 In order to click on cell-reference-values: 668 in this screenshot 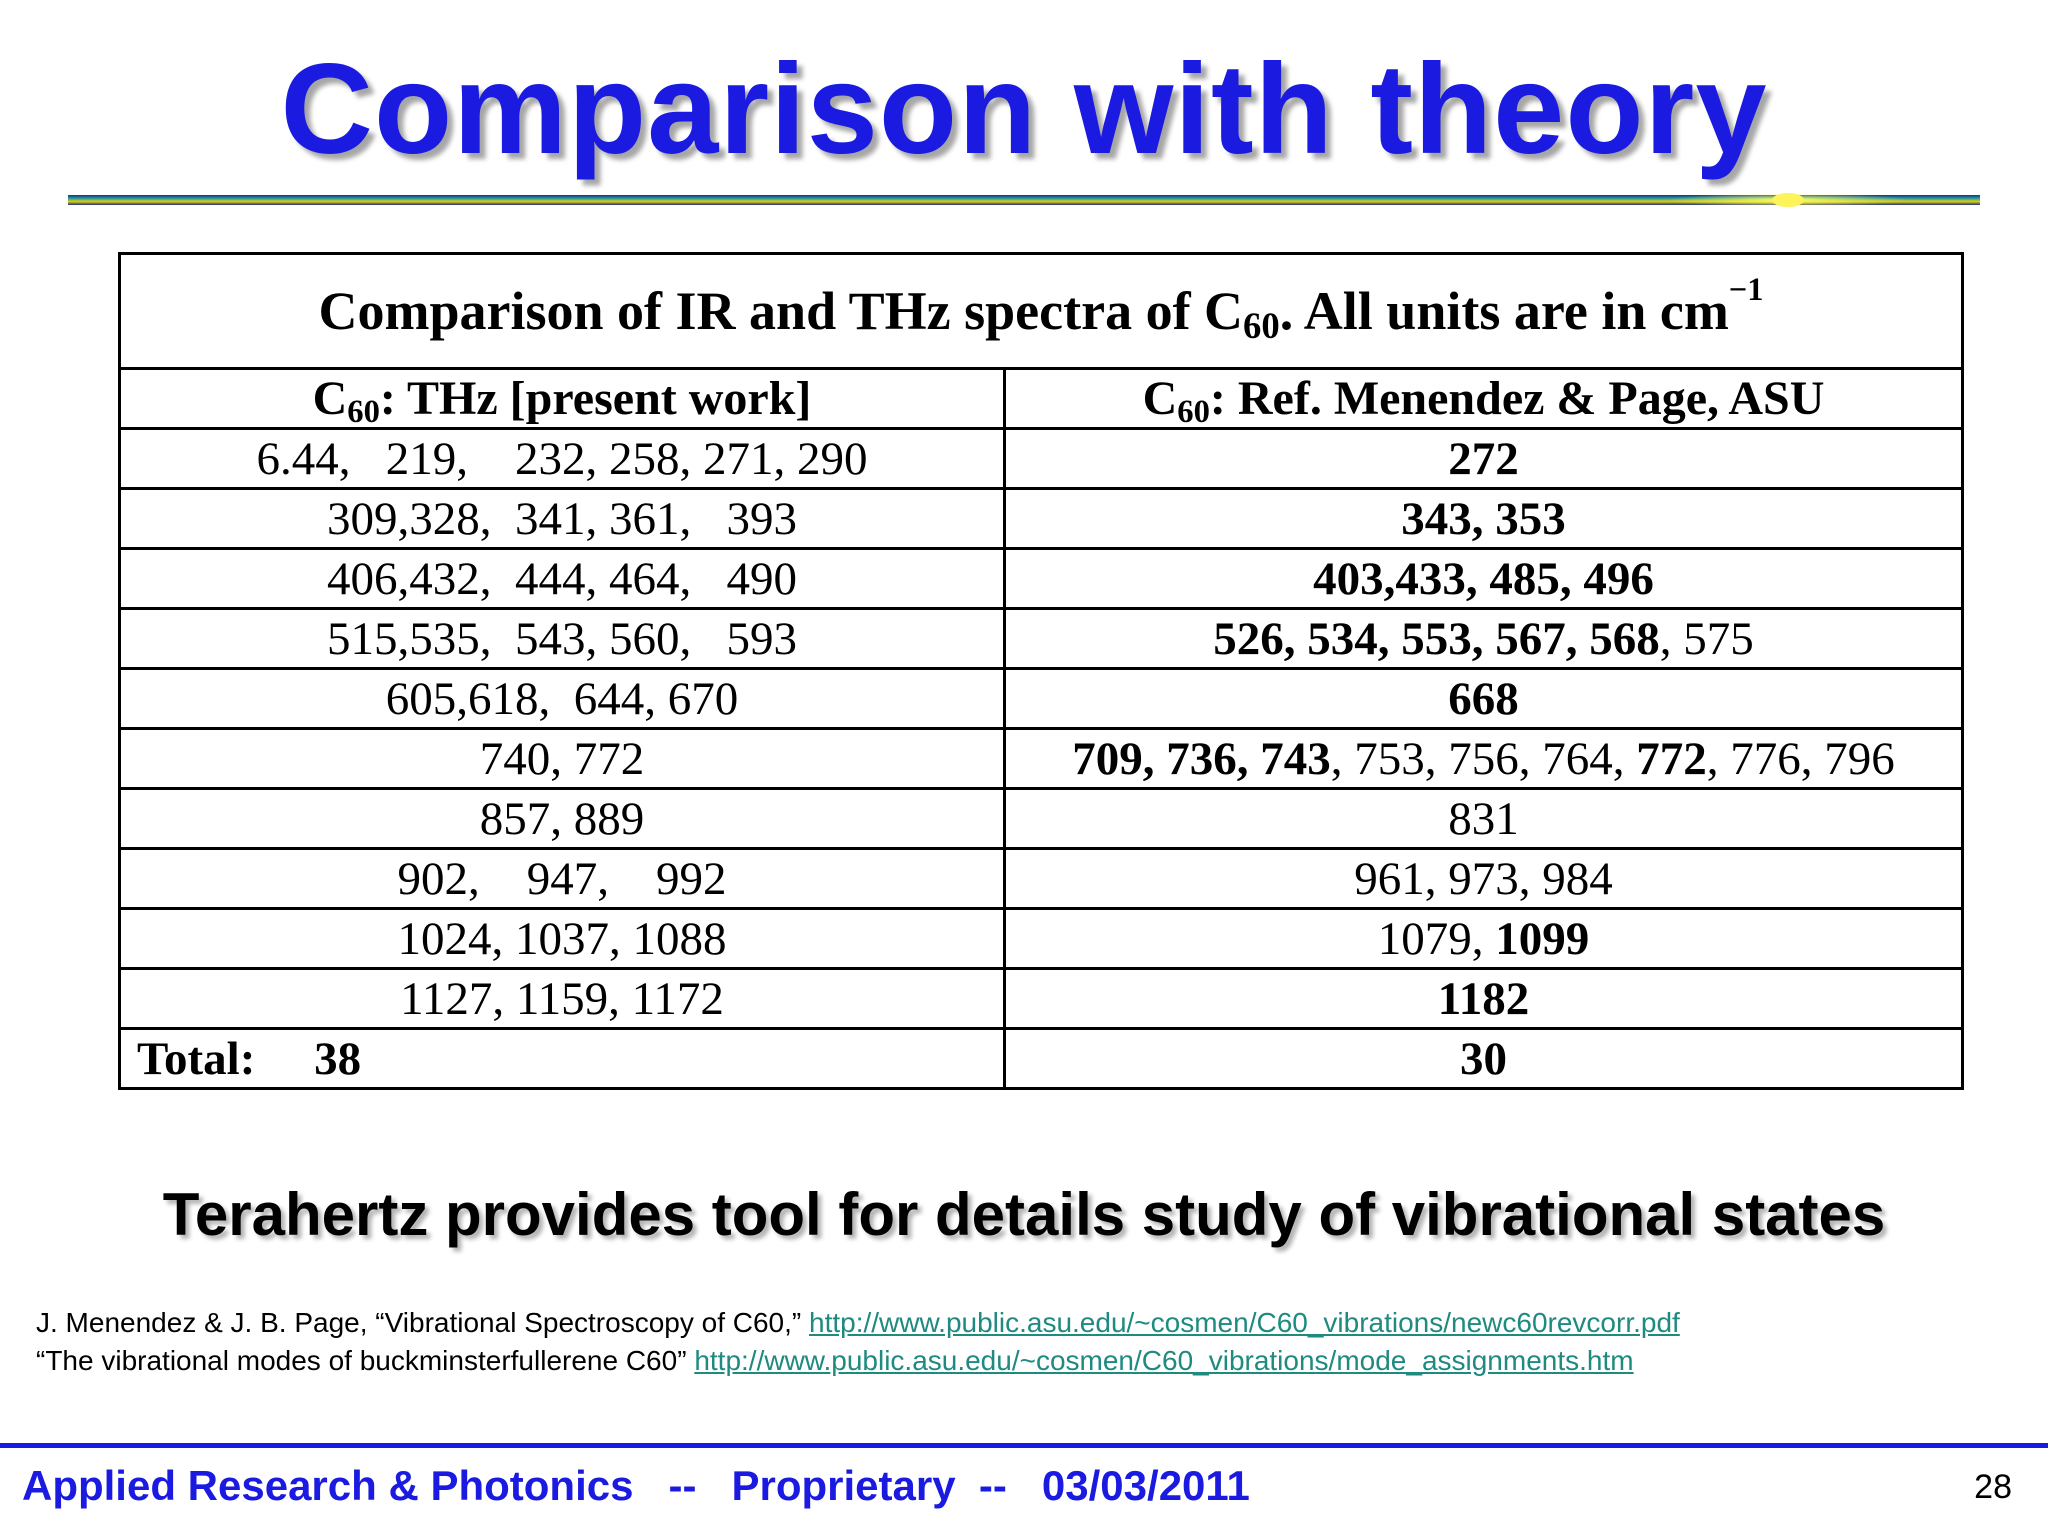, I will do `click(1483, 698)`.